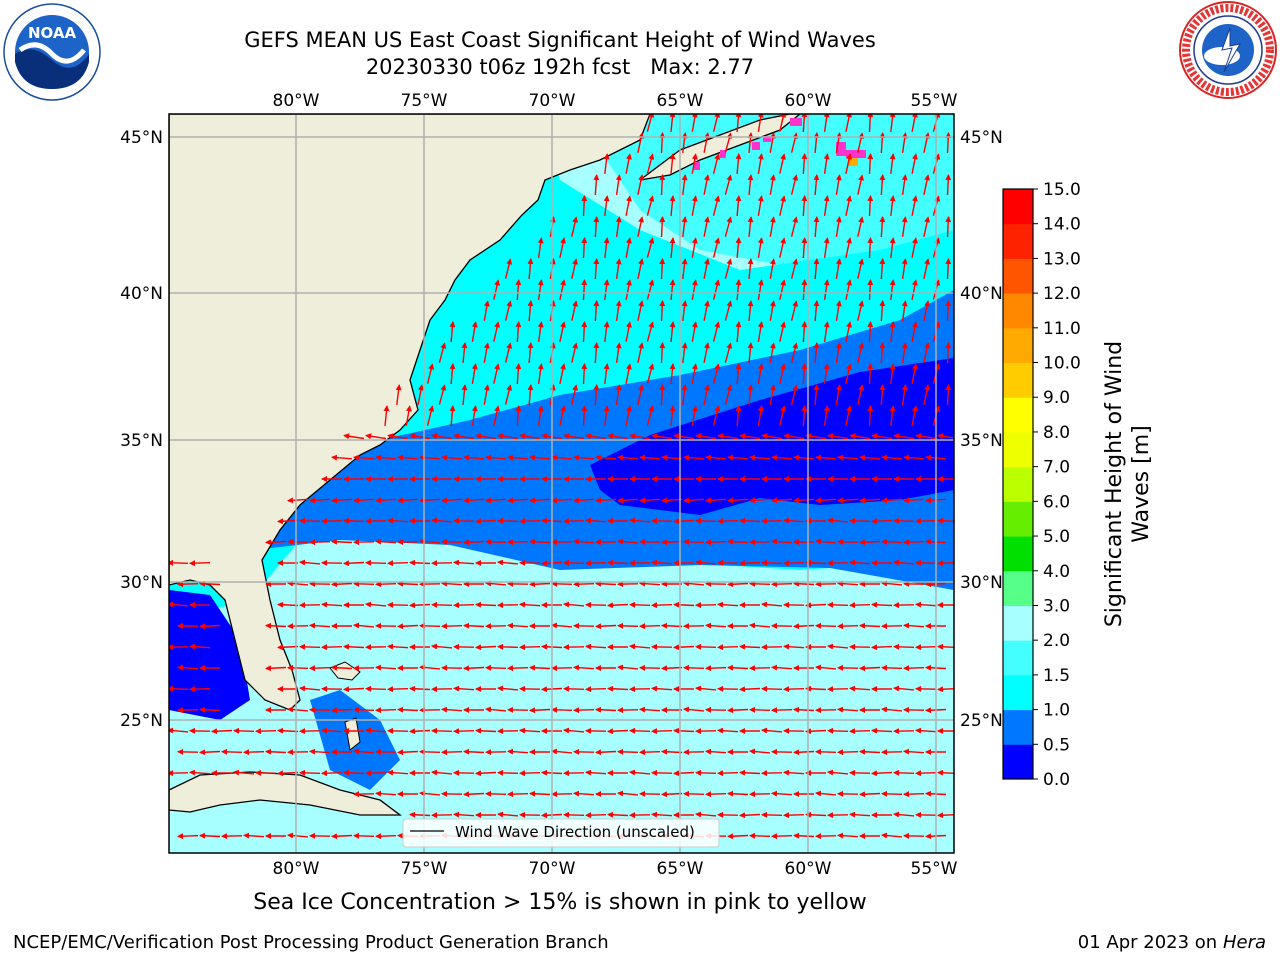  I want to click on colorbar-swatch, so click(1018, 658).